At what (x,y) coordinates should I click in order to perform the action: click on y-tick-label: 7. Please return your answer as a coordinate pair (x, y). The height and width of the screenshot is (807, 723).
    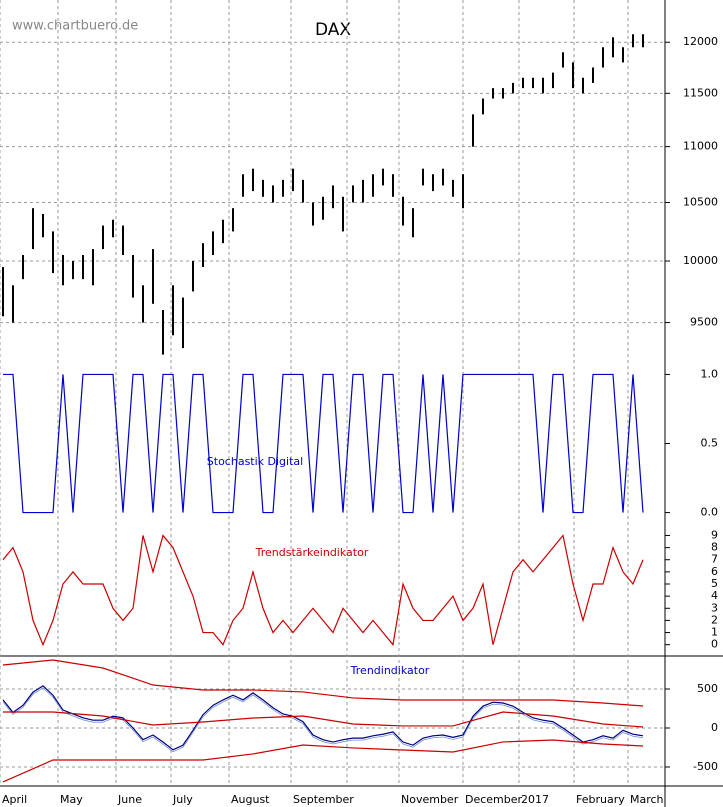
    Looking at the image, I should click on (714, 559).